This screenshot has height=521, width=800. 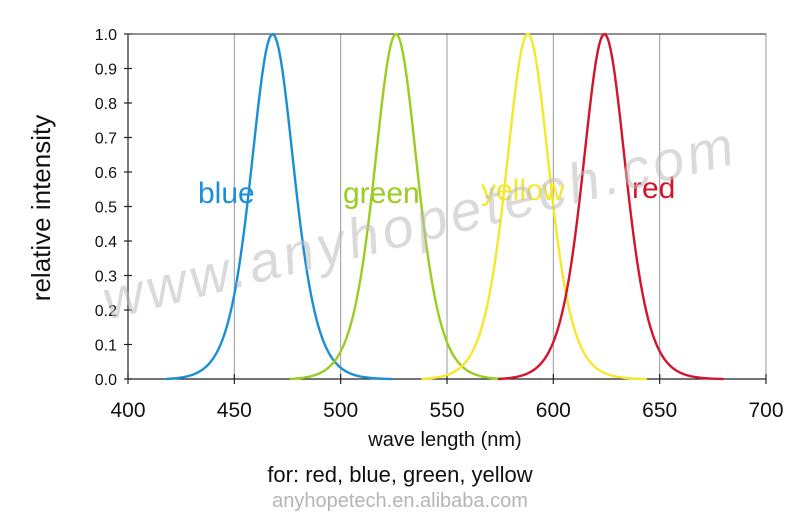 What do you see at coordinates (106, 173) in the screenshot?
I see `y-tick-label-6: 0.6` at bounding box center [106, 173].